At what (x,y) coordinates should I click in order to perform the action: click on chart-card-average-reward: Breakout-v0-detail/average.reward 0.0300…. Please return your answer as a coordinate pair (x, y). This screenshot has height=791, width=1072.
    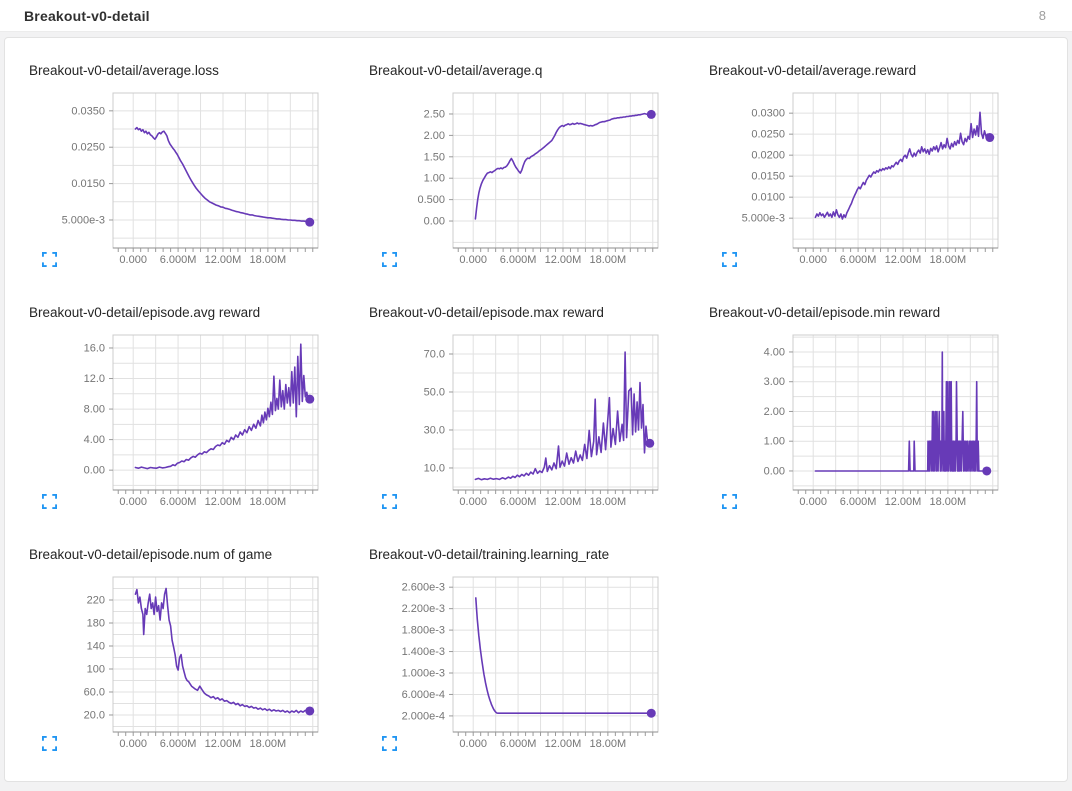
    Looking at the image, I should click on (879, 166).